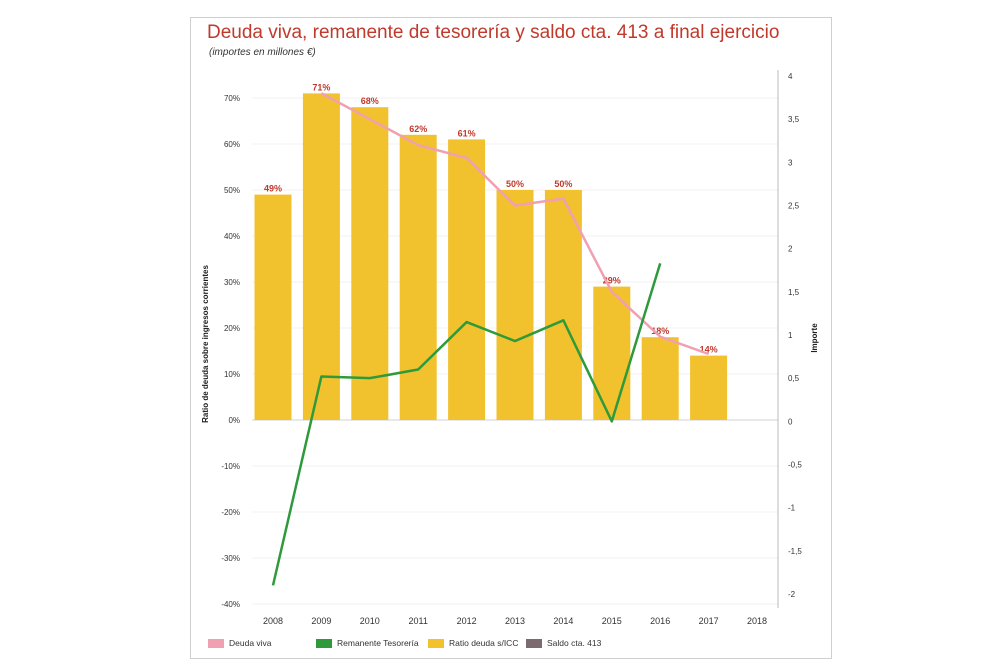  I want to click on left-tick-label: 30%, so click(232, 282).